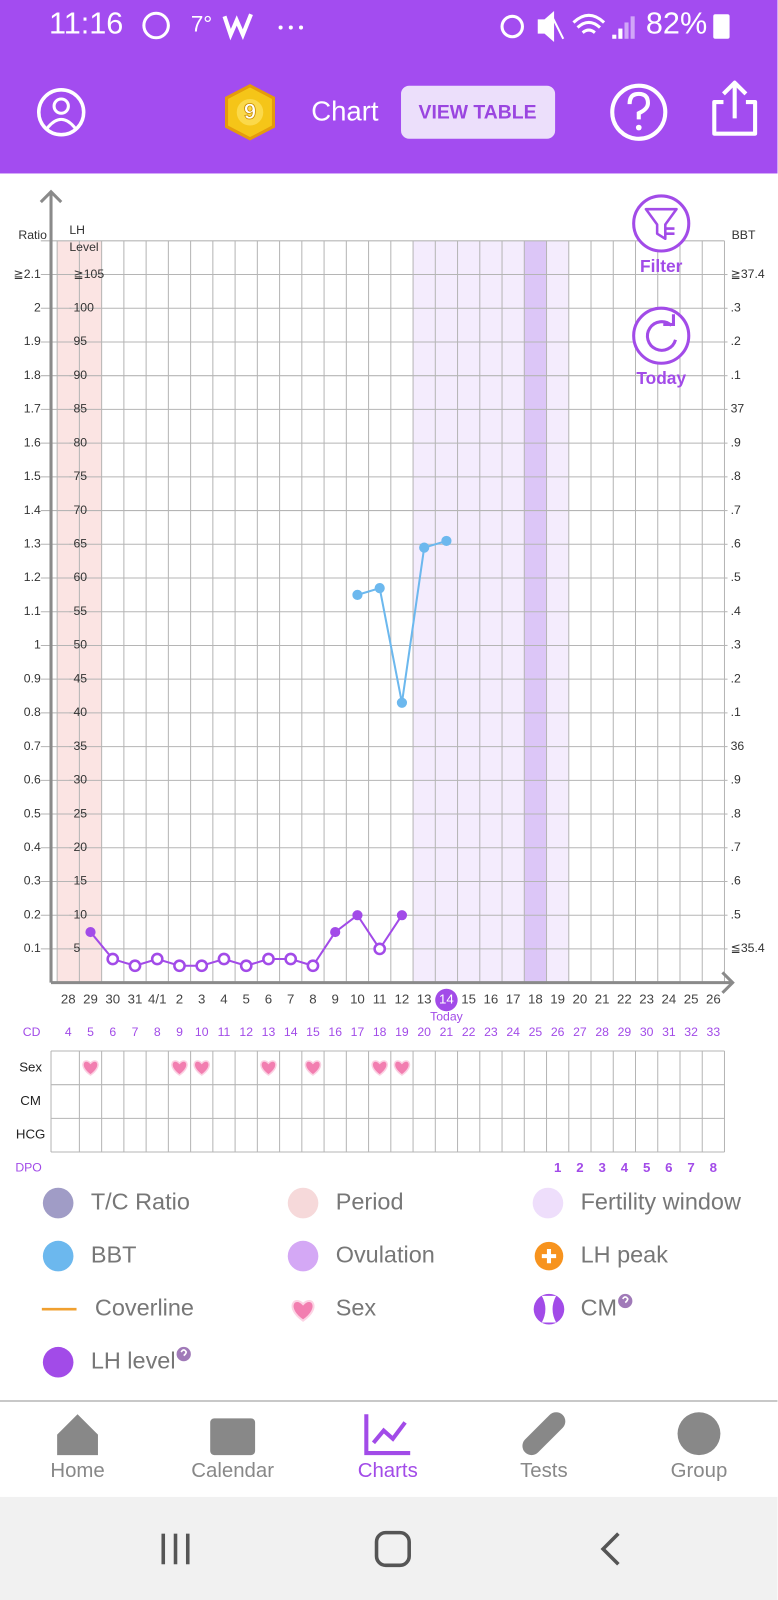  Describe the element at coordinates (201, 23) in the screenshot. I see `status-temp: 7°` at that location.